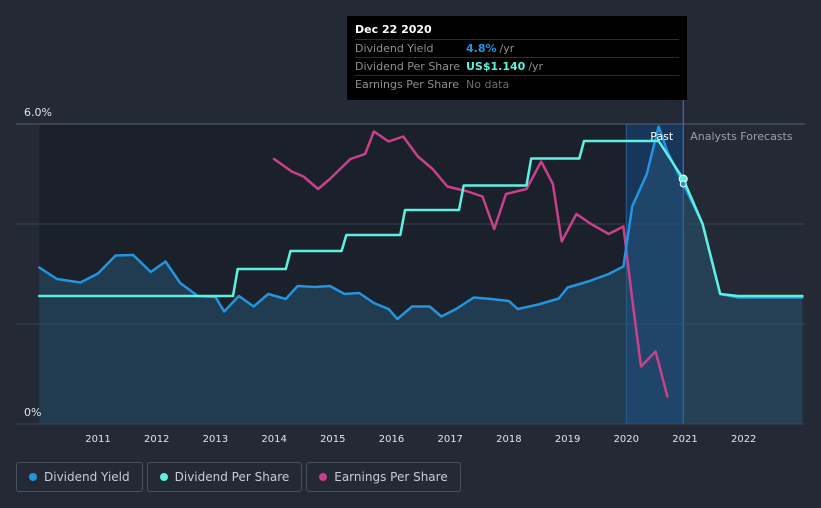  I want to click on x-tick-label: 2015, so click(332, 439).